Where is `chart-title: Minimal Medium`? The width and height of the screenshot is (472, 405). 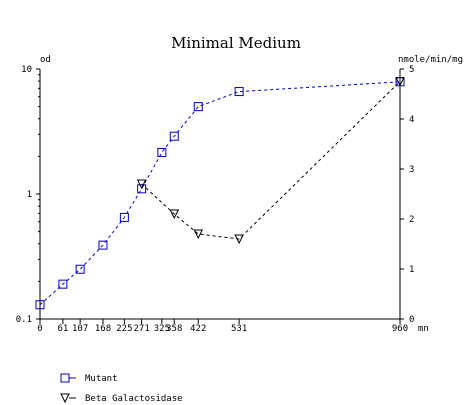
chart-title: Minimal Medium is located at coordinates (236, 43).